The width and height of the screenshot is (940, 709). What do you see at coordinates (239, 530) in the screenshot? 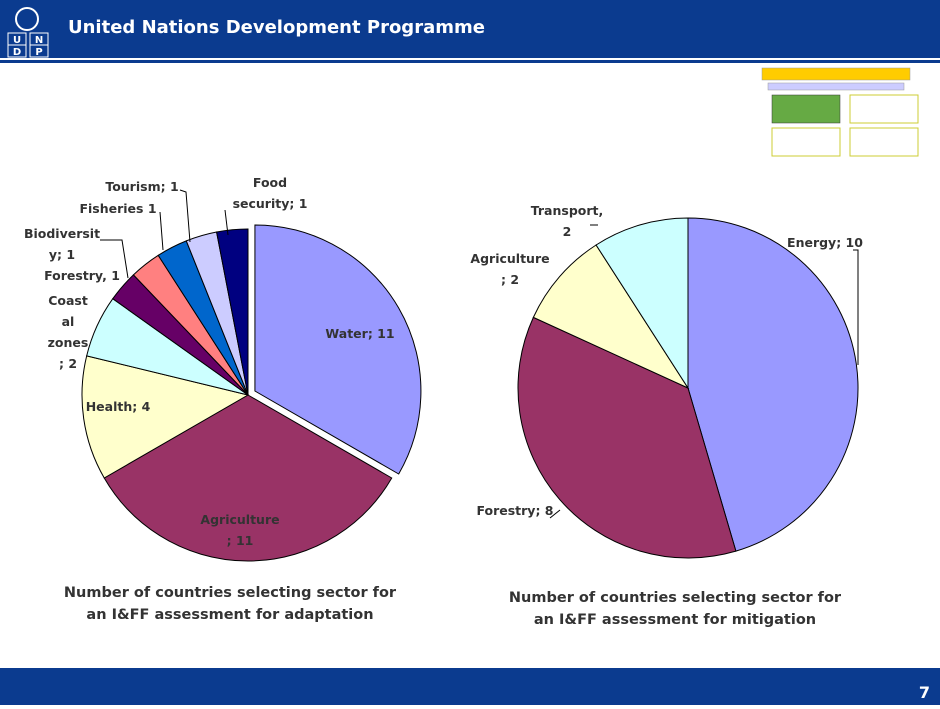
I see `data-label: Agriculture; 11` at bounding box center [239, 530].